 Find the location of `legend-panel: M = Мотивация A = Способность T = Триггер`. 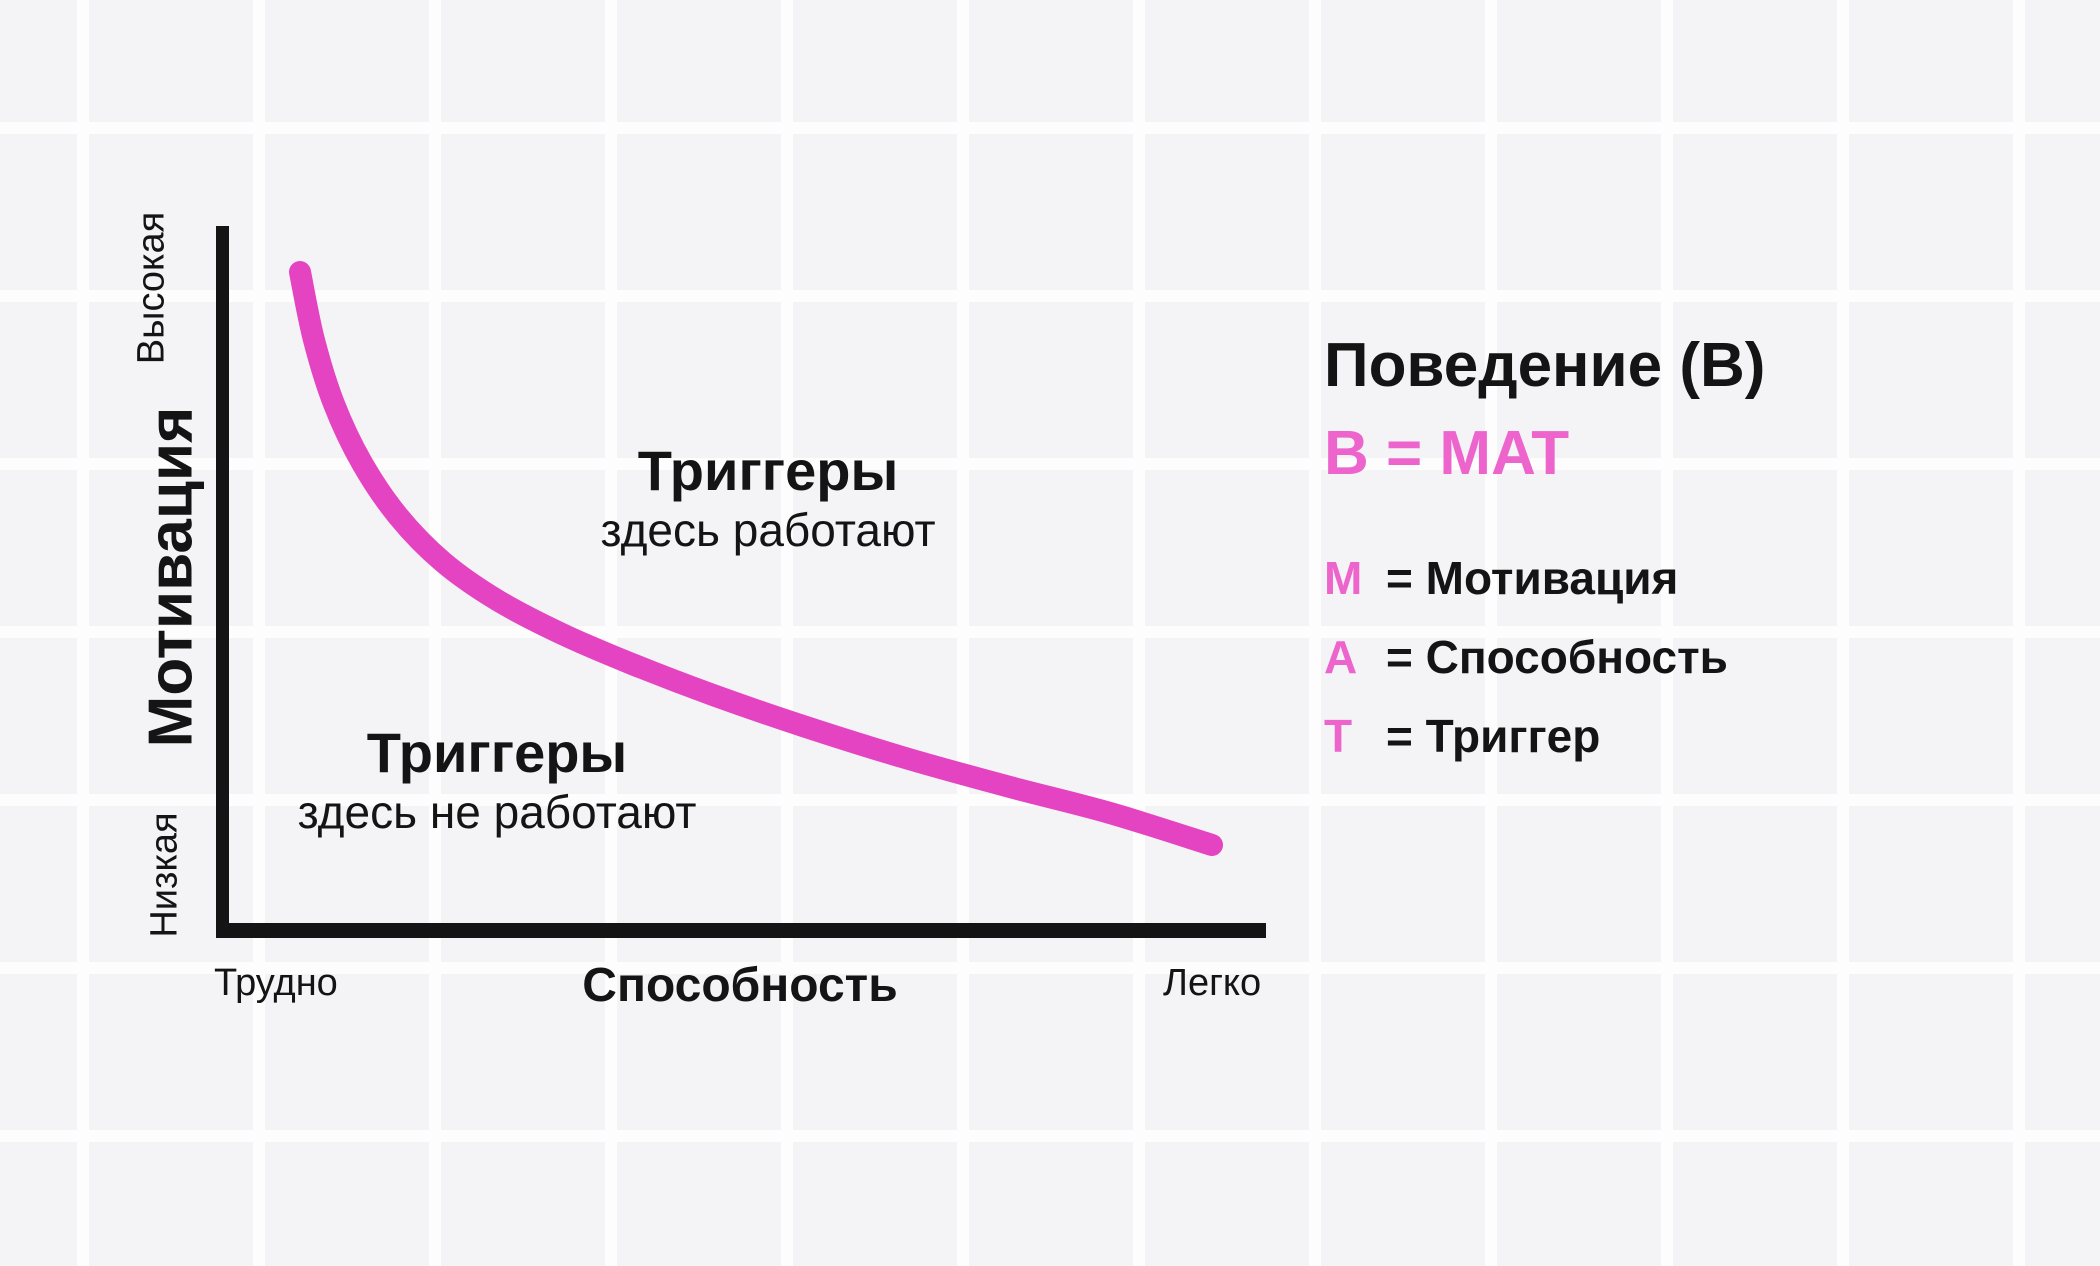

legend-panel: M = Мотивация A = Способность T = Триггер is located at coordinates (1526, 657).